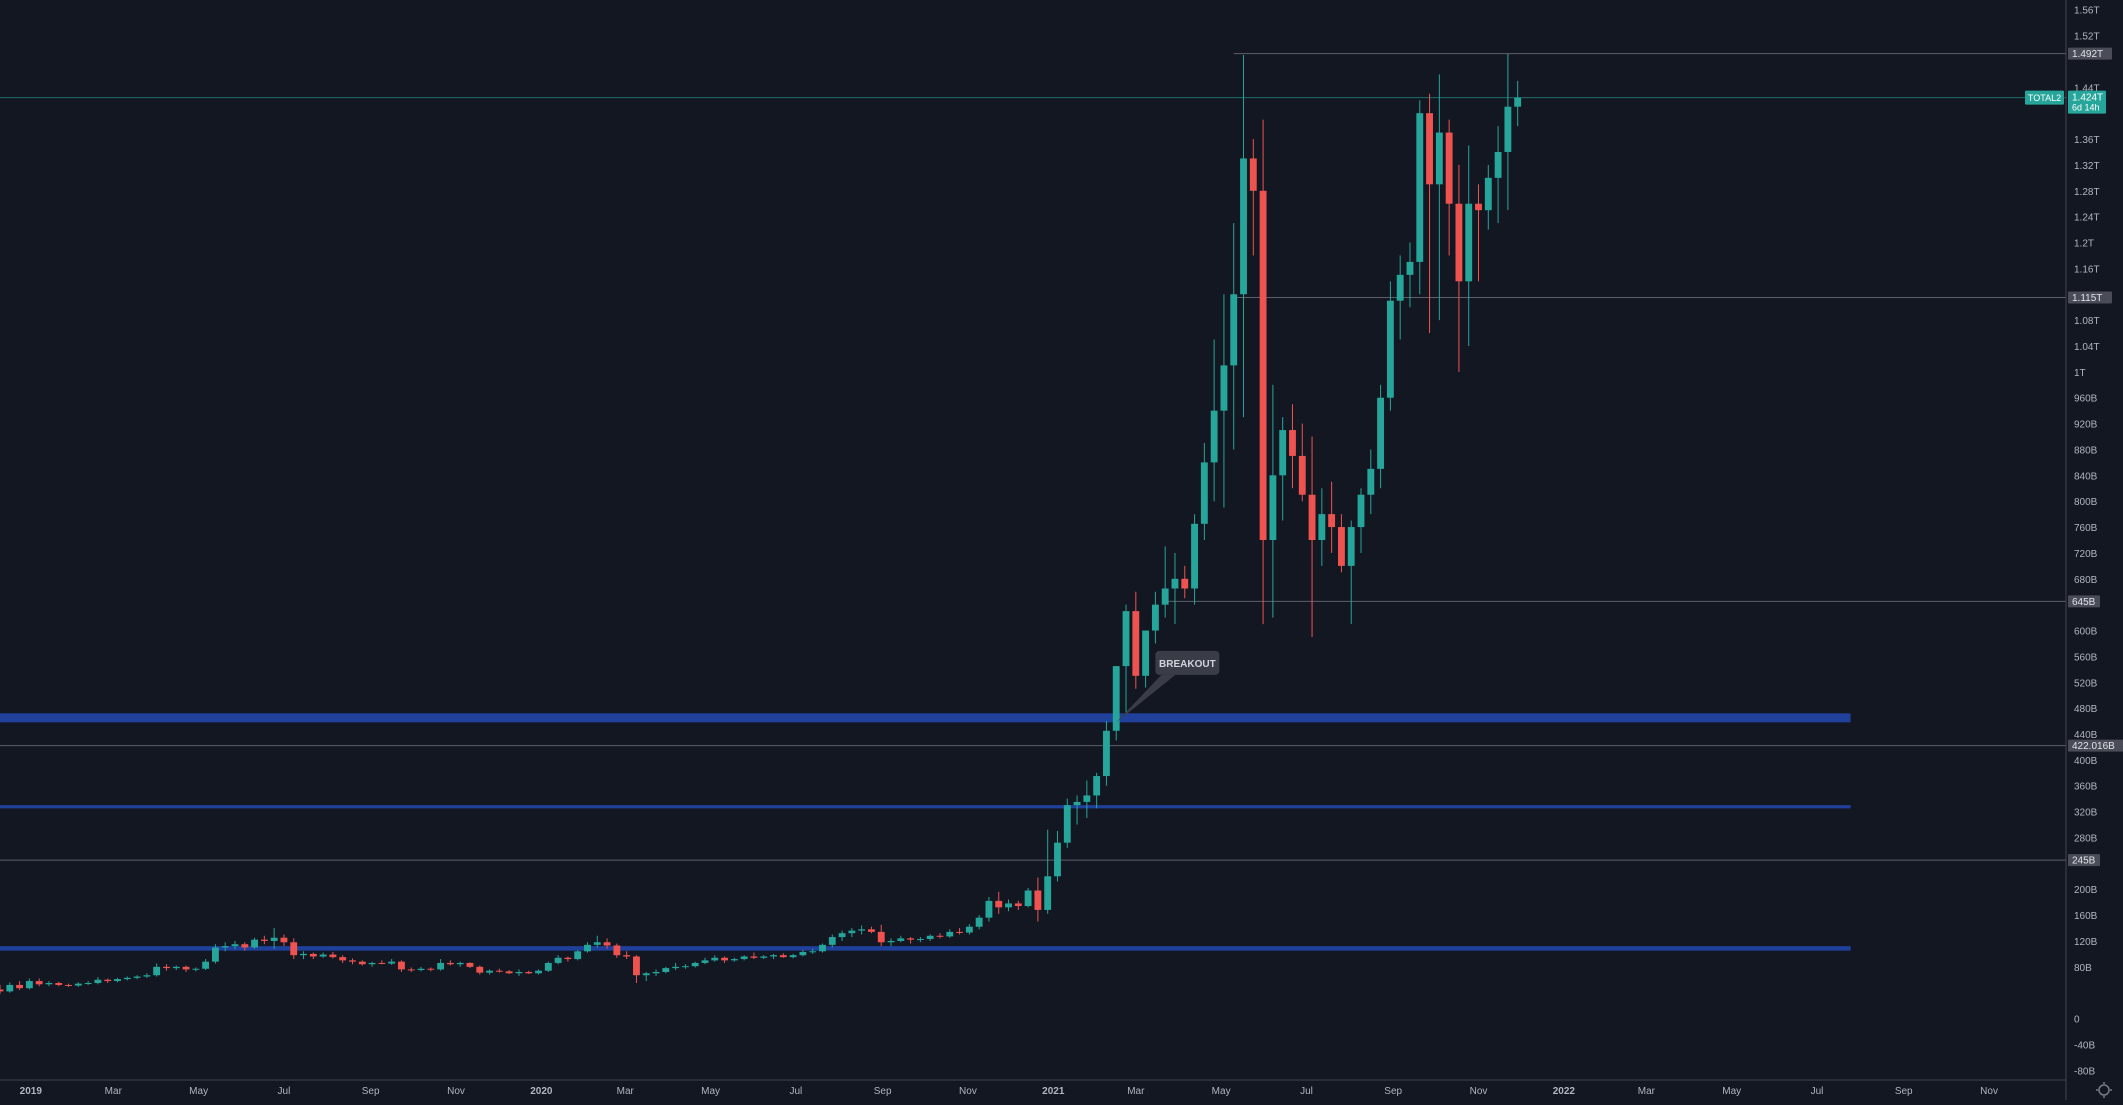 This screenshot has height=1105, width=2123. Describe the element at coordinates (2087, 321) in the screenshot. I see `price-tick-label: 1.08T` at that location.